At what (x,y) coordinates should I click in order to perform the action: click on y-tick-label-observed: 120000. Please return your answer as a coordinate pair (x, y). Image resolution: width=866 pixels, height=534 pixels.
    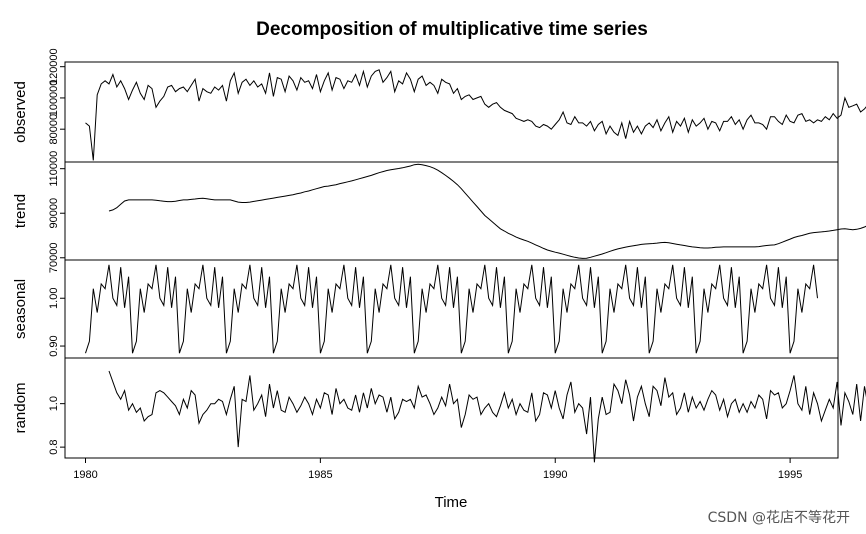
    Looking at the image, I should click on (54, 66).